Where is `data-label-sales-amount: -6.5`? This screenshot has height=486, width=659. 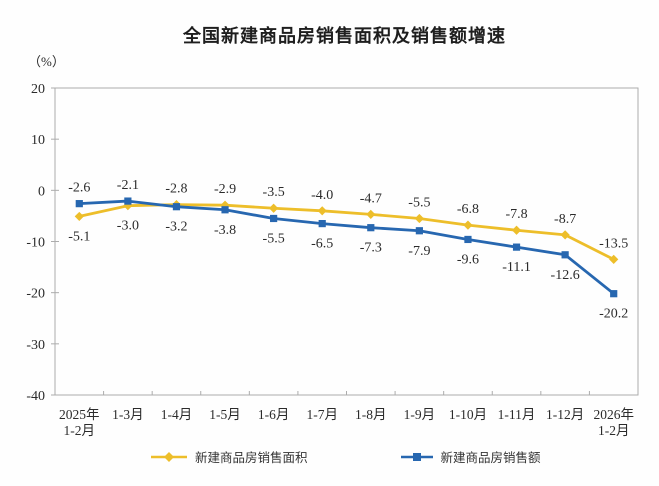 data-label-sales-amount: -6.5 is located at coordinates (322, 244).